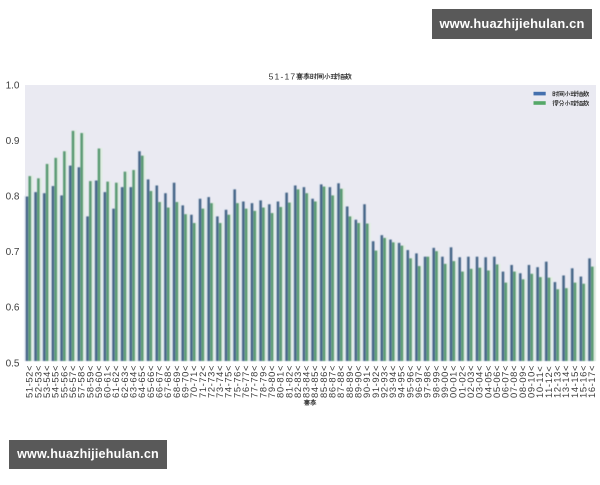 The width and height of the screenshot is (600, 485). What do you see at coordinates (219, 381) in the screenshot?
I see `svg-text: 73-74<` at bounding box center [219, 381].